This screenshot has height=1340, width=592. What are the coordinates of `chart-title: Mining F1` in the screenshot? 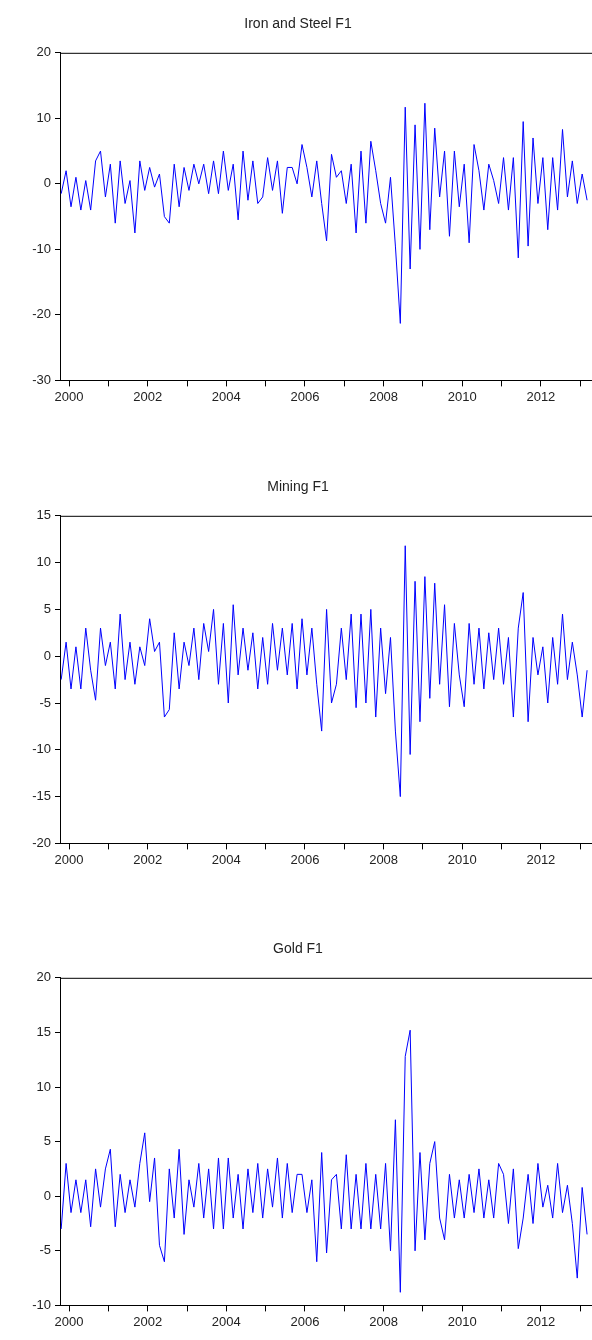 It's located at (298, 486).